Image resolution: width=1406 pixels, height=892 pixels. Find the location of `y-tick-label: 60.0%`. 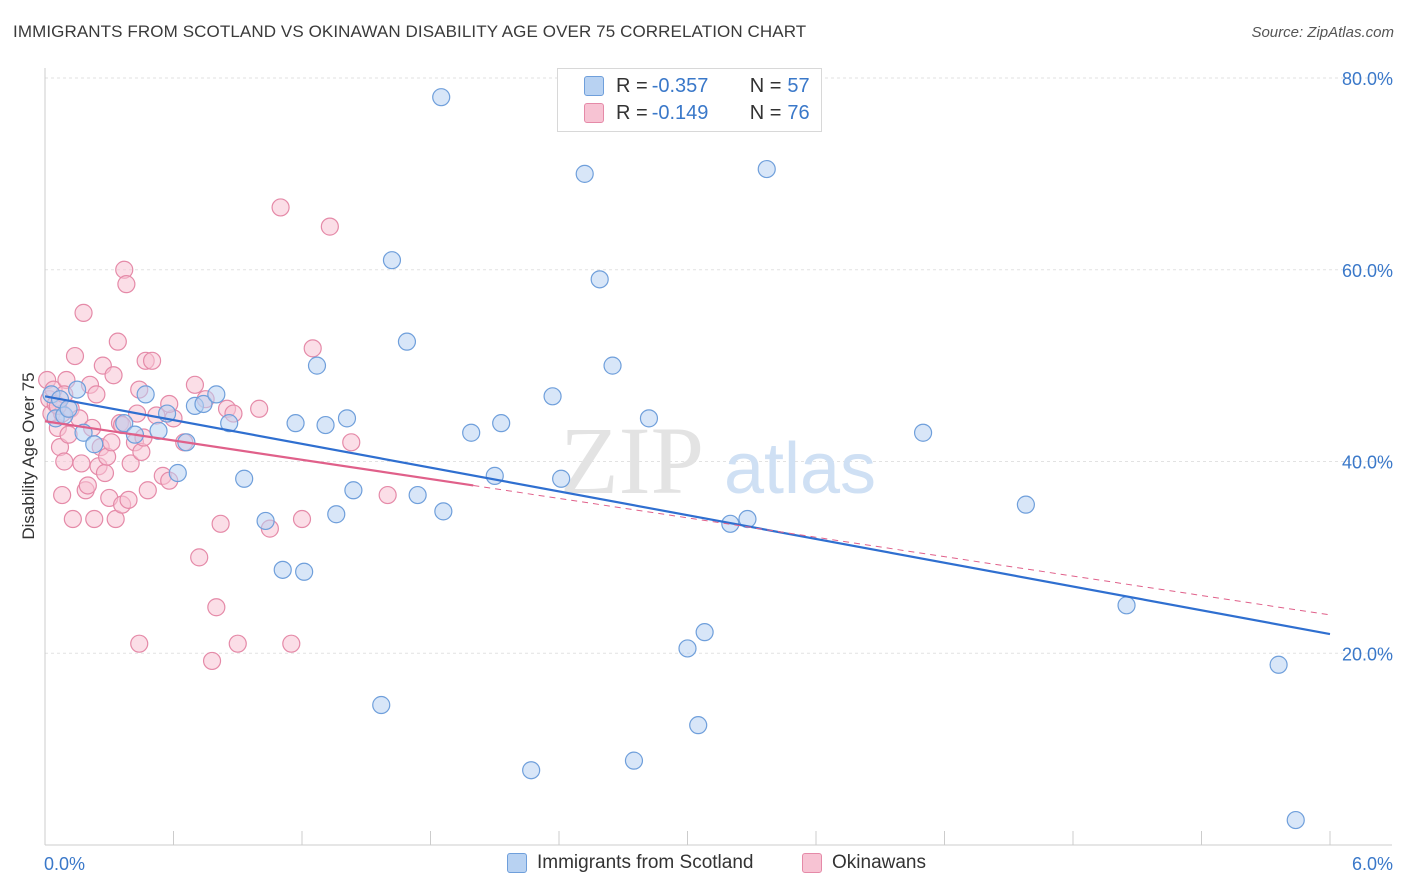

y-tick-label: 60.0% is located at coordinates (1367, 271).